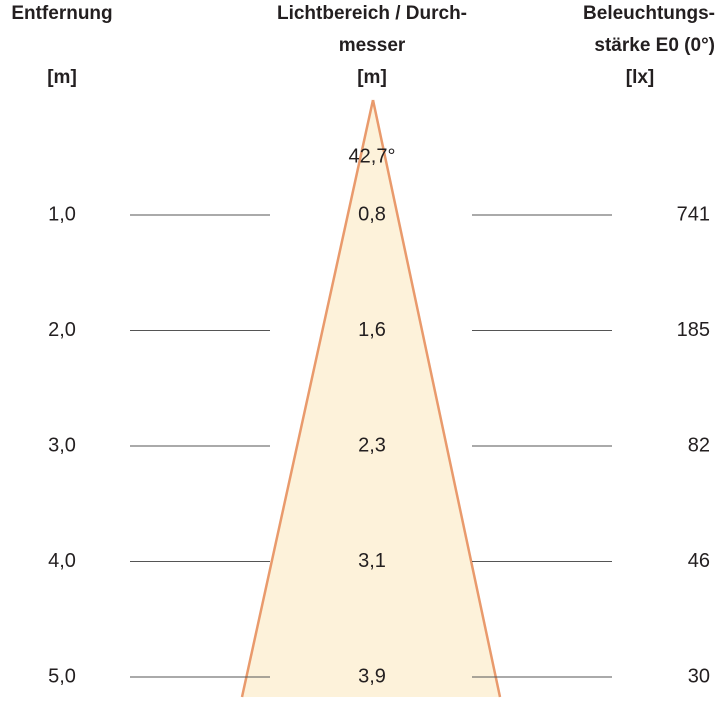  I want to click on diameter: 3,1, so click(372, 561).